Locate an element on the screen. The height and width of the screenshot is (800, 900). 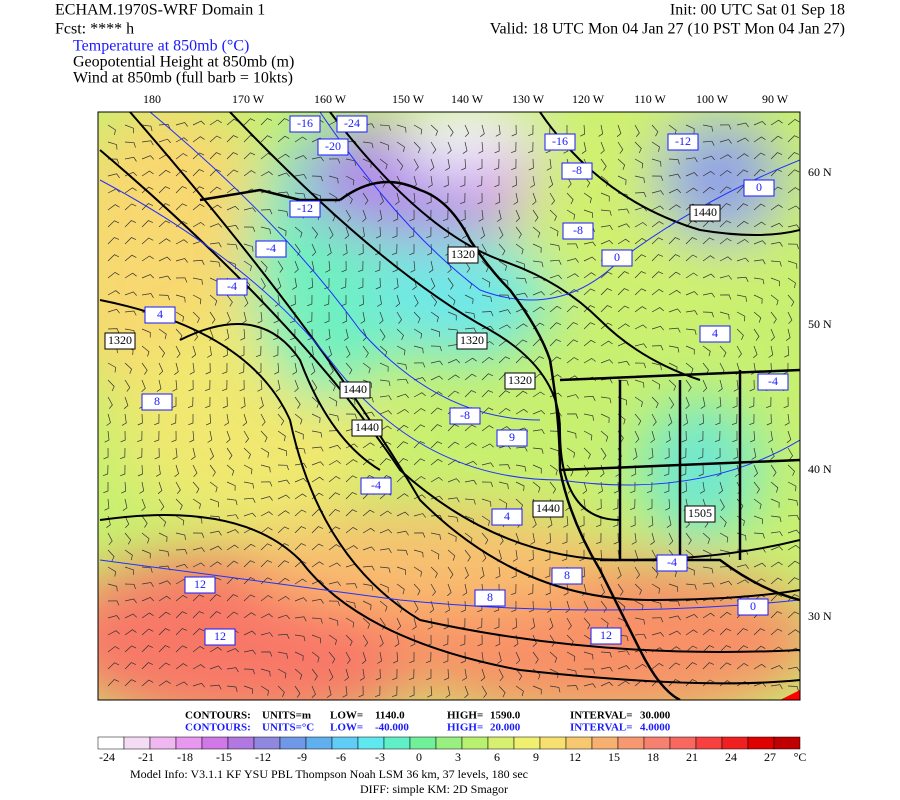
contour-info-text: INTERVAL= is located at coordinates (601, 728).